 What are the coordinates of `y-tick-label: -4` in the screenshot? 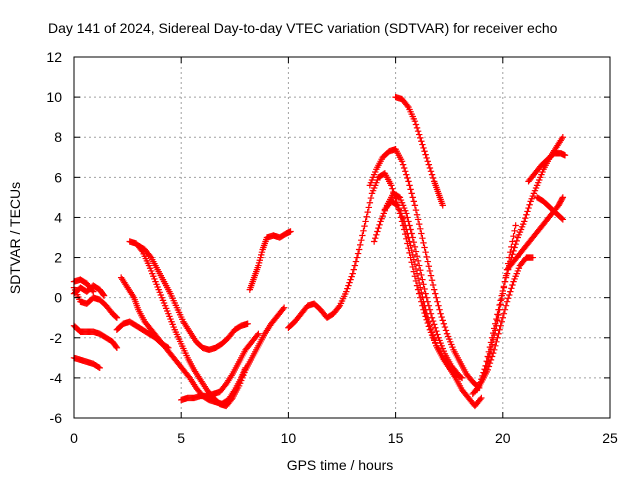 It's located at (56, 378).